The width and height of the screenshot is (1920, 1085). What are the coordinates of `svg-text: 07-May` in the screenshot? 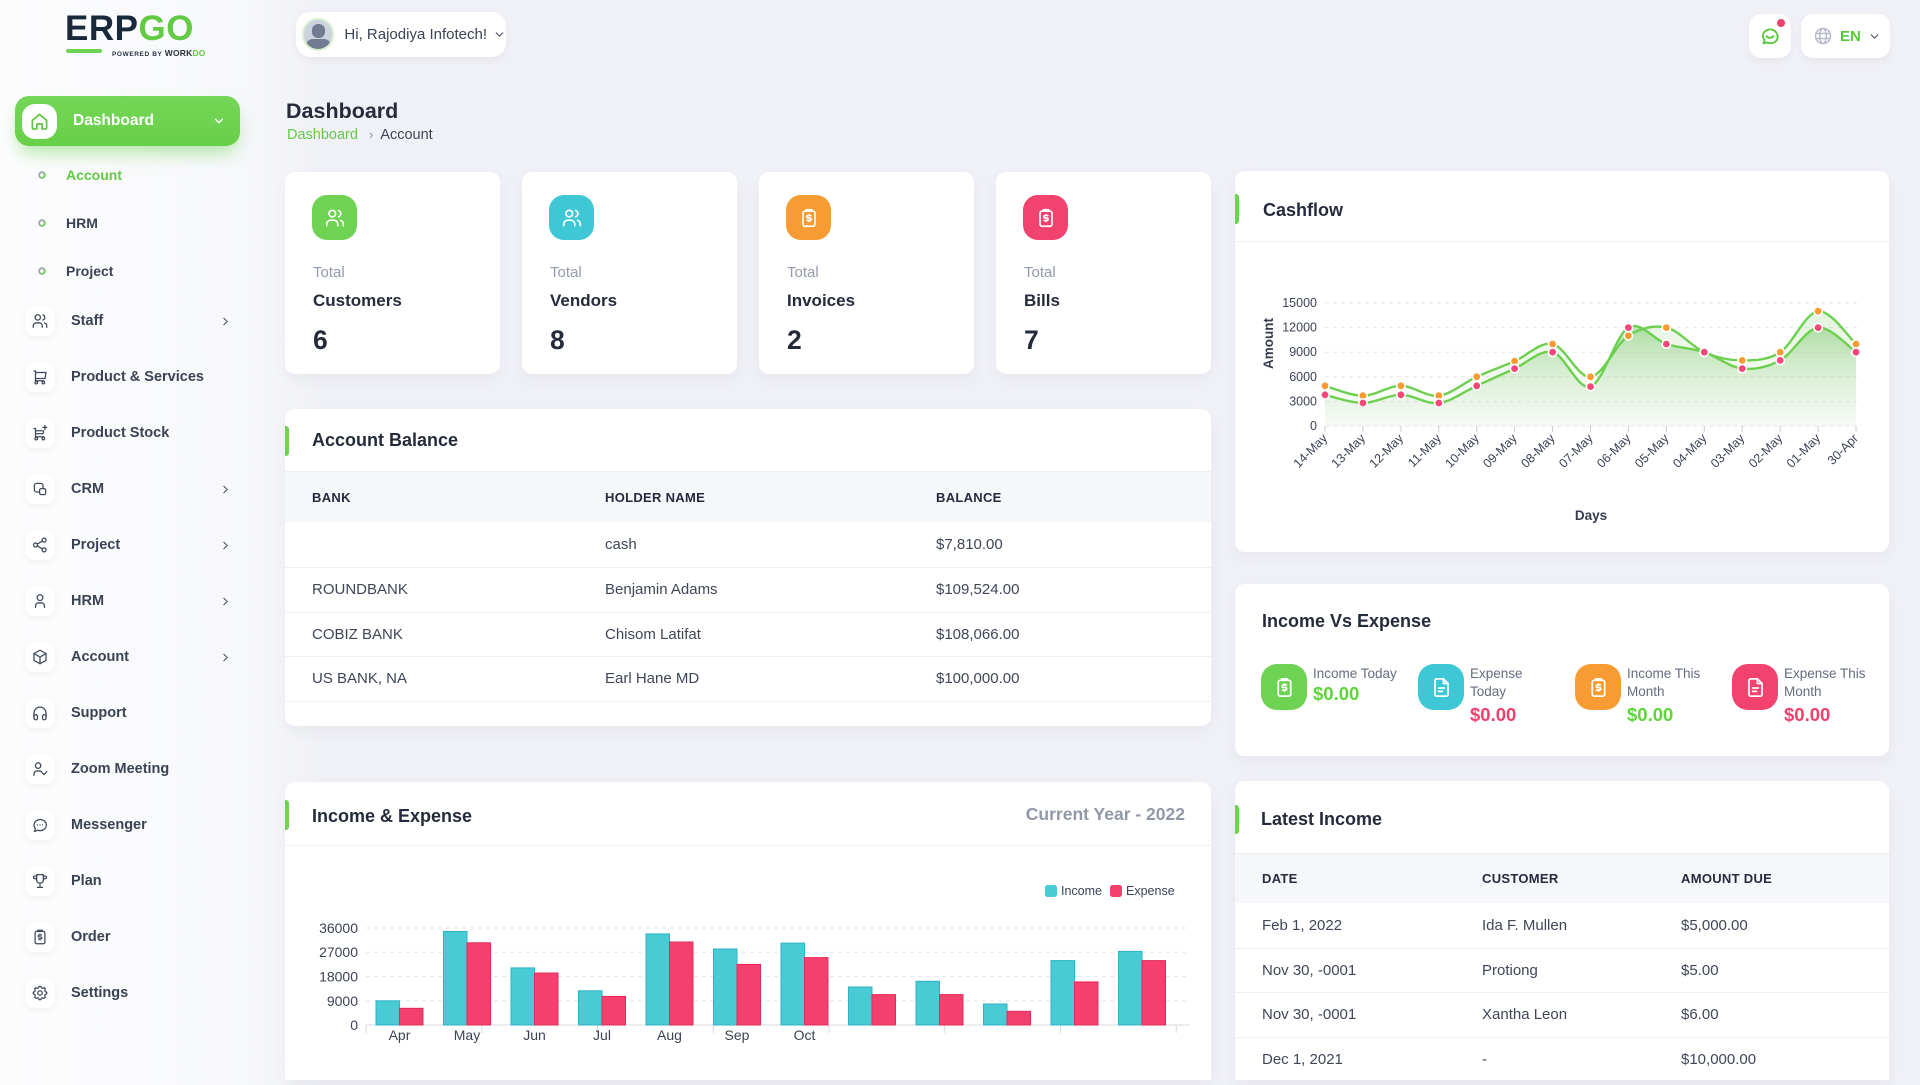 It's located at (1576, 451).